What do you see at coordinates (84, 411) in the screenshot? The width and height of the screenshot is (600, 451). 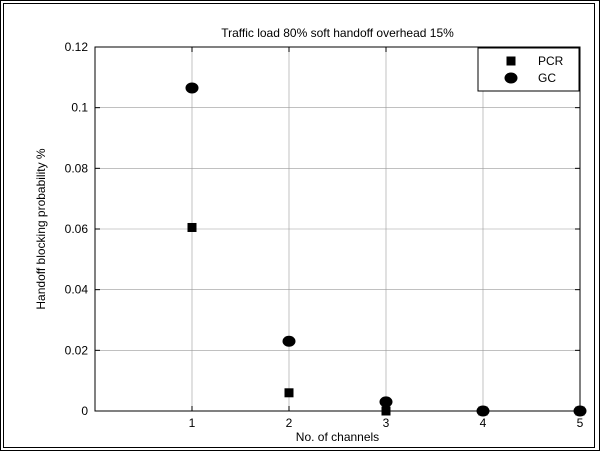 I see `y-tick-label: 0` at bounding box center [84, 411].